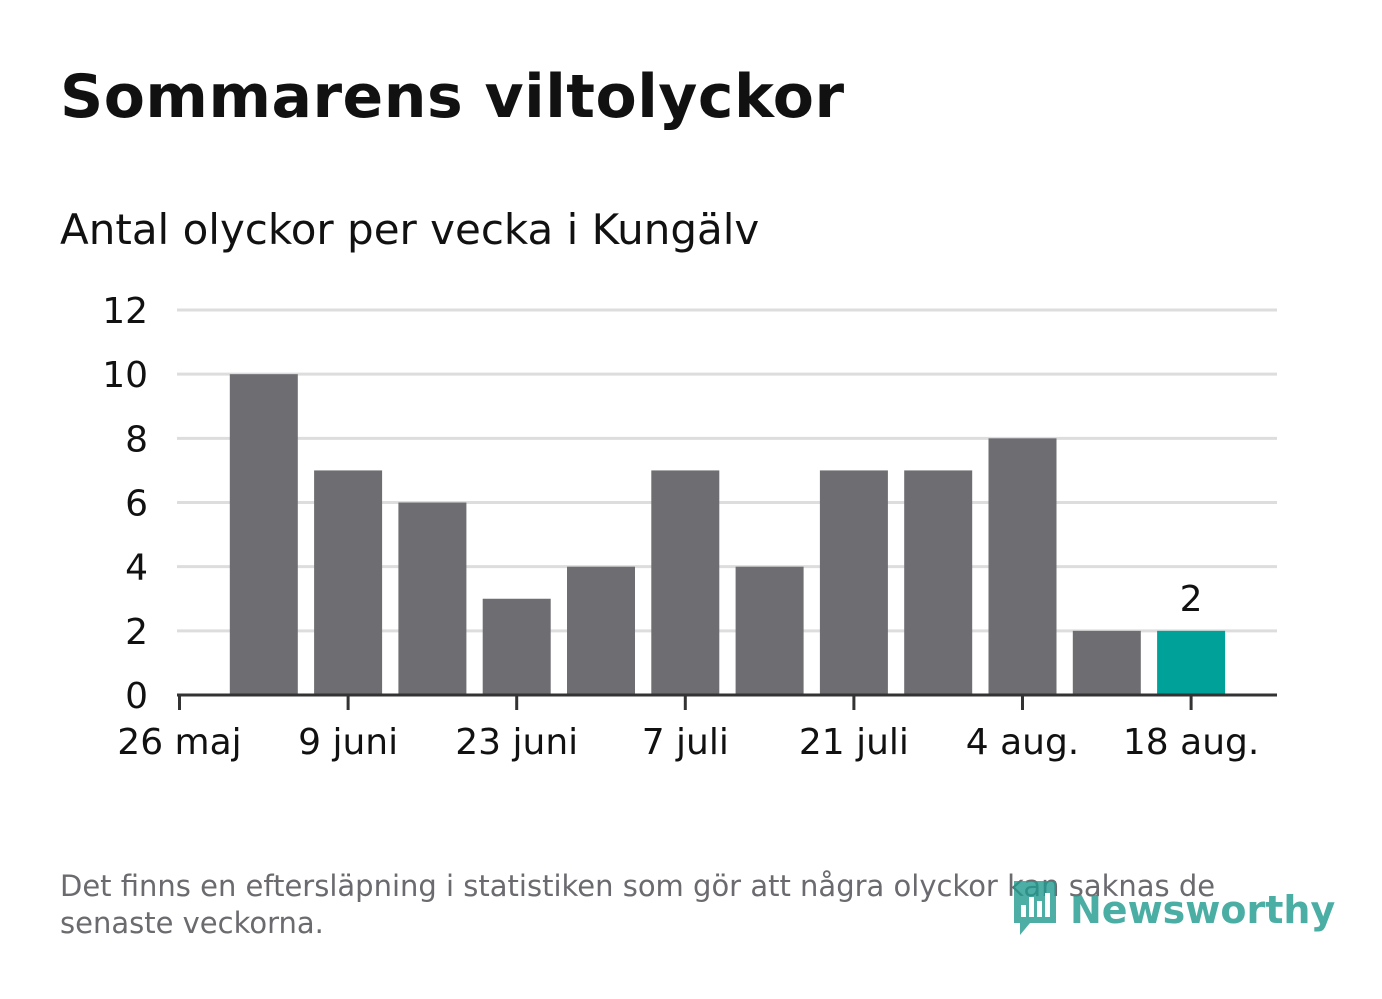 The width and height of the screenshot is (1382, 999). I want to click on y-tick-label: 6, so click(136, 504).